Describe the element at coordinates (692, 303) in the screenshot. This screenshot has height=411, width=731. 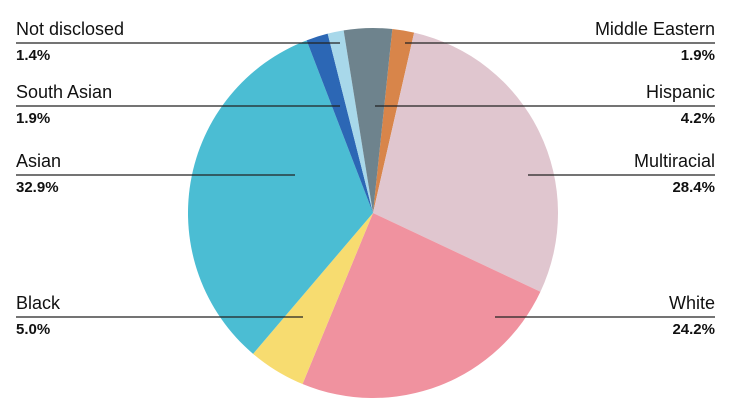
I see `category-label: White` at that location.